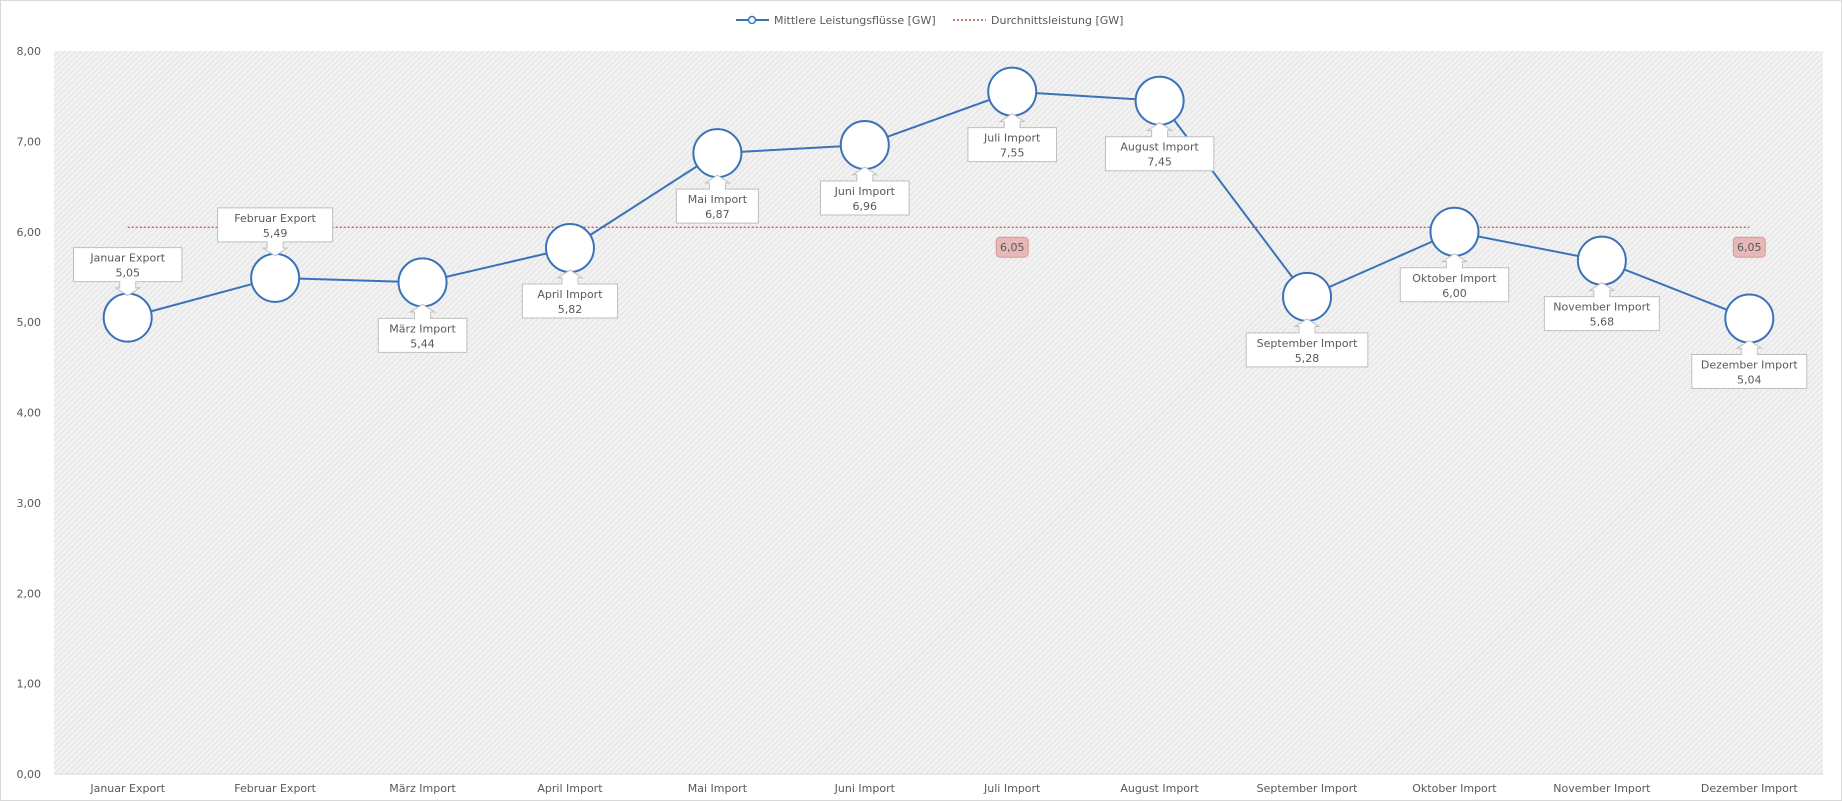  What do you see at coordinates (29, 232) in the screenshot?
I see `y-tick-label: 6,00` at bounding box center [29, 232].